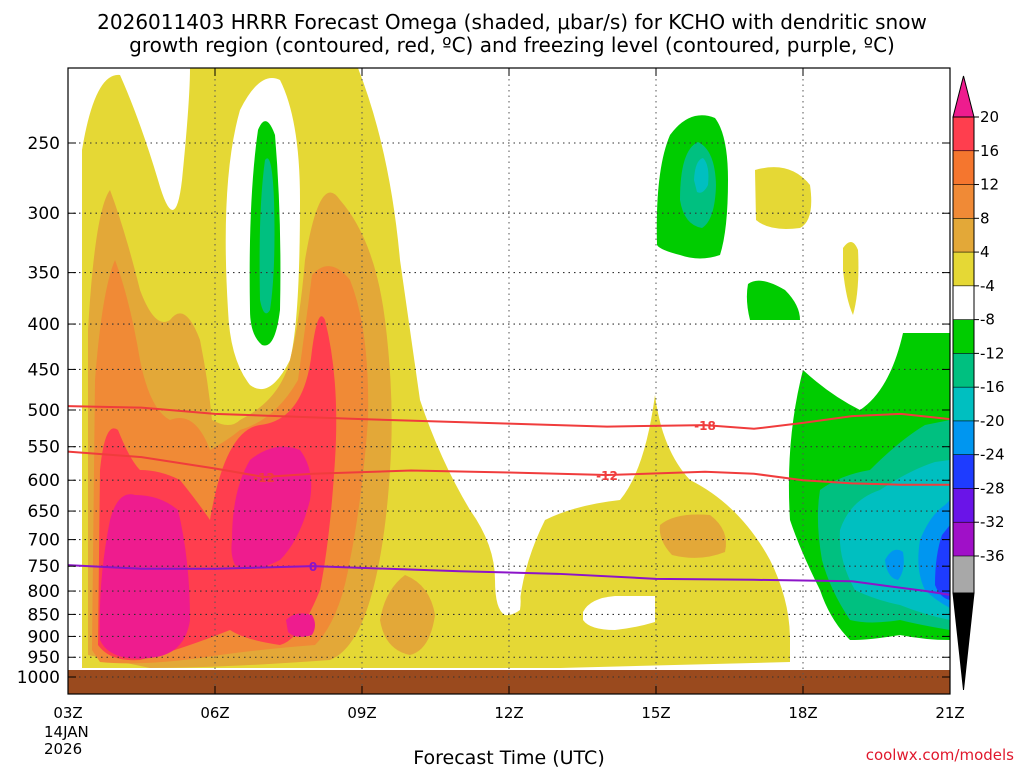  Describe the element at coordinates (992, 488) in the screenshot. I see `colorbar-tick-label: -28` at that location.